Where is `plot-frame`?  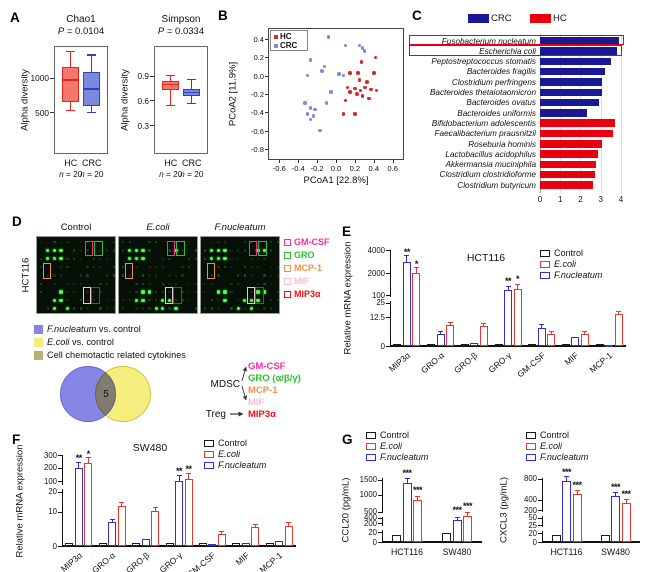 plot-frame is located at coordinates (81, 100).